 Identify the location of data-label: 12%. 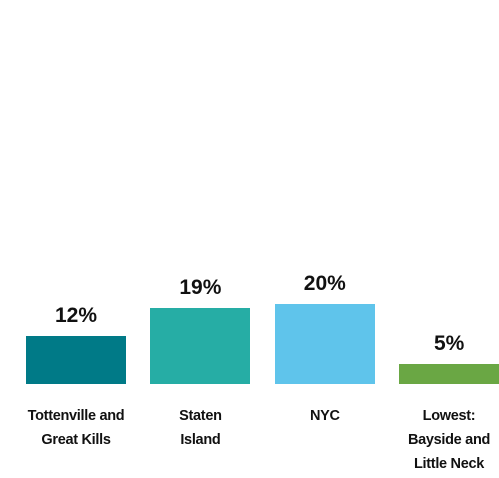
(76, 315).